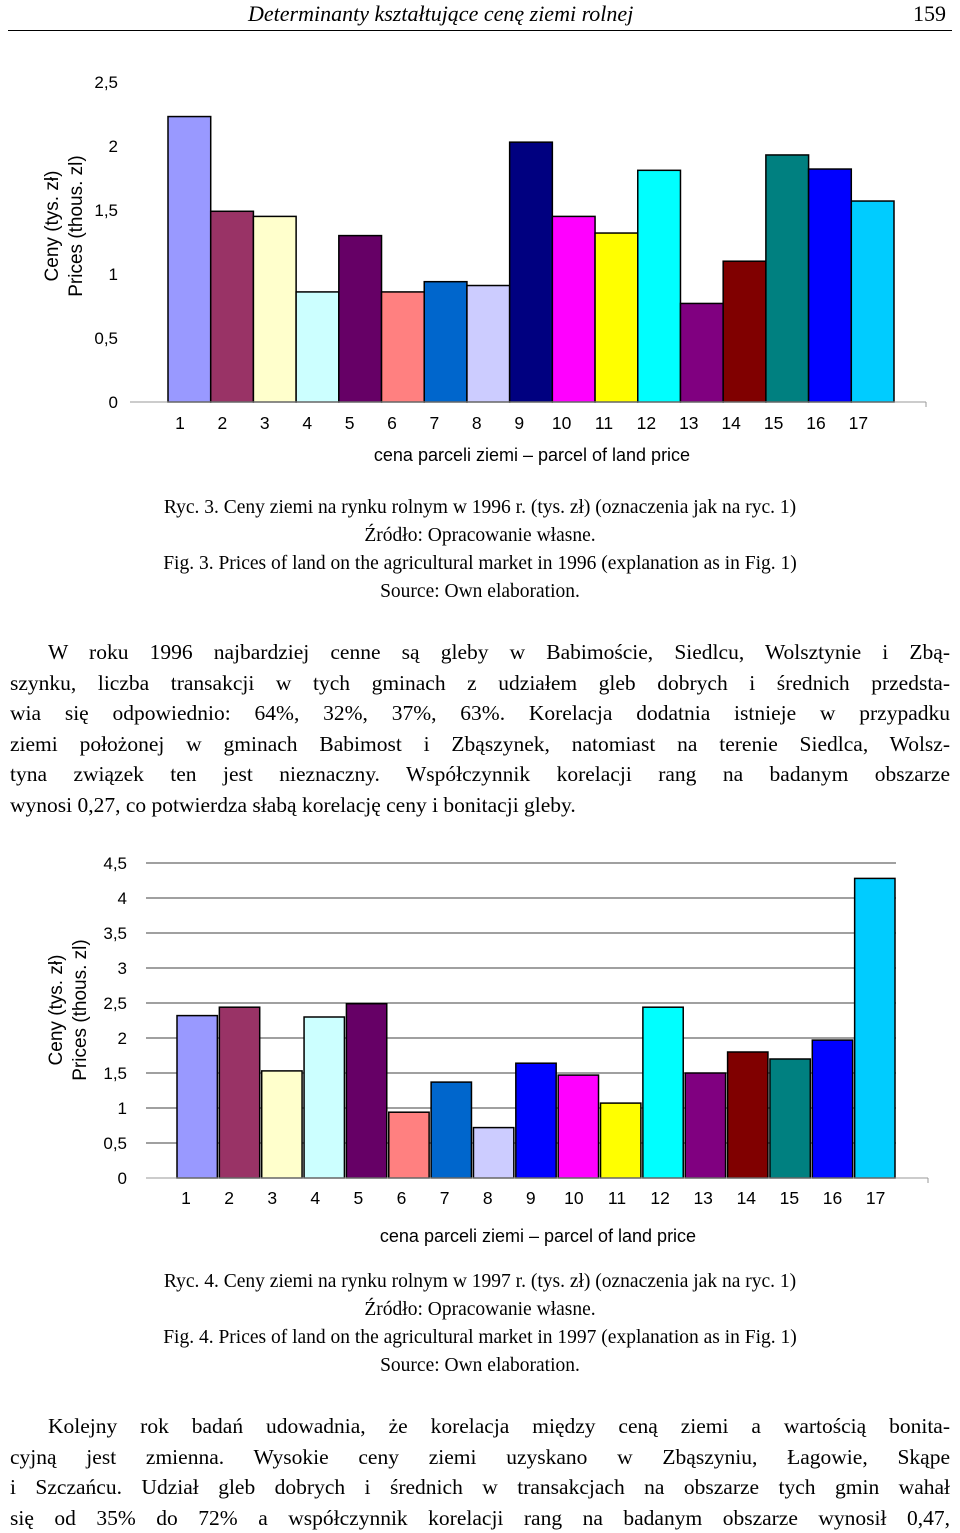 Image resolution: width=960 pixels, height=1533 pixels. I want to click on x-tick-label: 17, so click(875, 1198).